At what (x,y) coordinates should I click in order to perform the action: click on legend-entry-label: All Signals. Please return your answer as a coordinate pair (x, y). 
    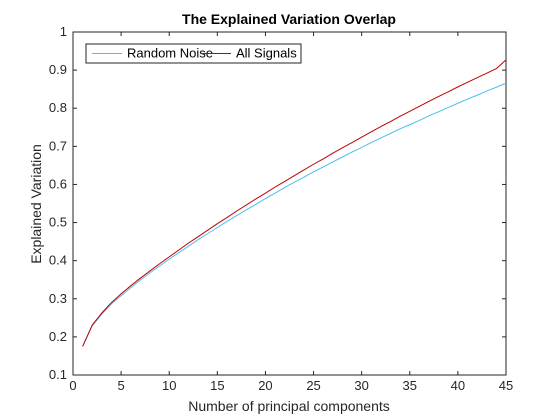
    Looking at the image, I should click on (266, 53).